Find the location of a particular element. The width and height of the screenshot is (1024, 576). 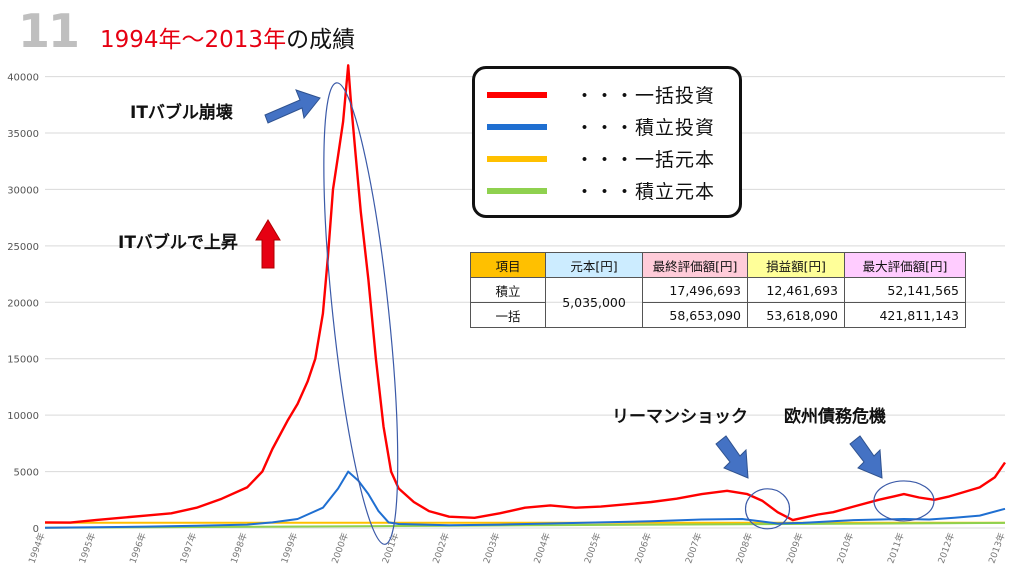

y-tick-label: 40000 is located at coordinates (23, 78).